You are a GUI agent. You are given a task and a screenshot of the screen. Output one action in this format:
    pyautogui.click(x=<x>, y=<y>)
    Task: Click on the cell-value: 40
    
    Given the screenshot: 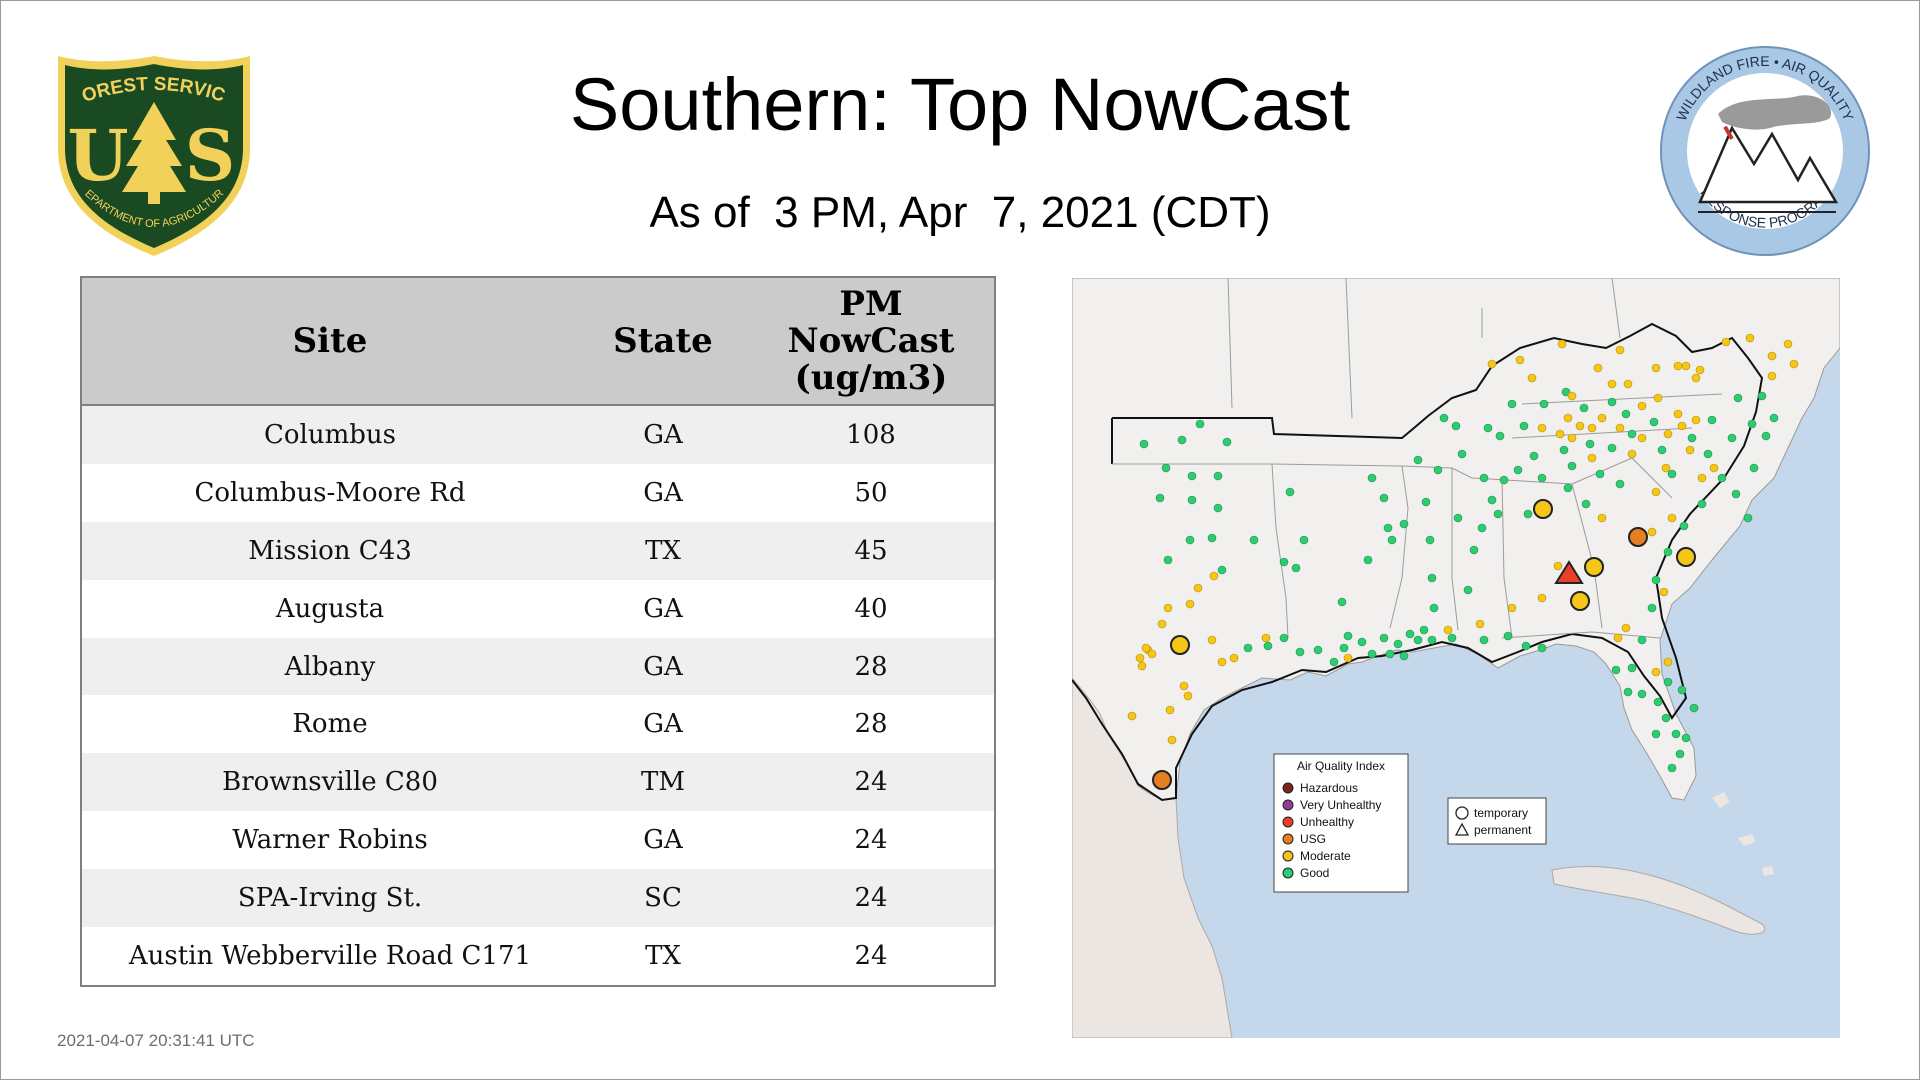 What is the action you would take?
    pyautogui.click(x=871, y=608)
    